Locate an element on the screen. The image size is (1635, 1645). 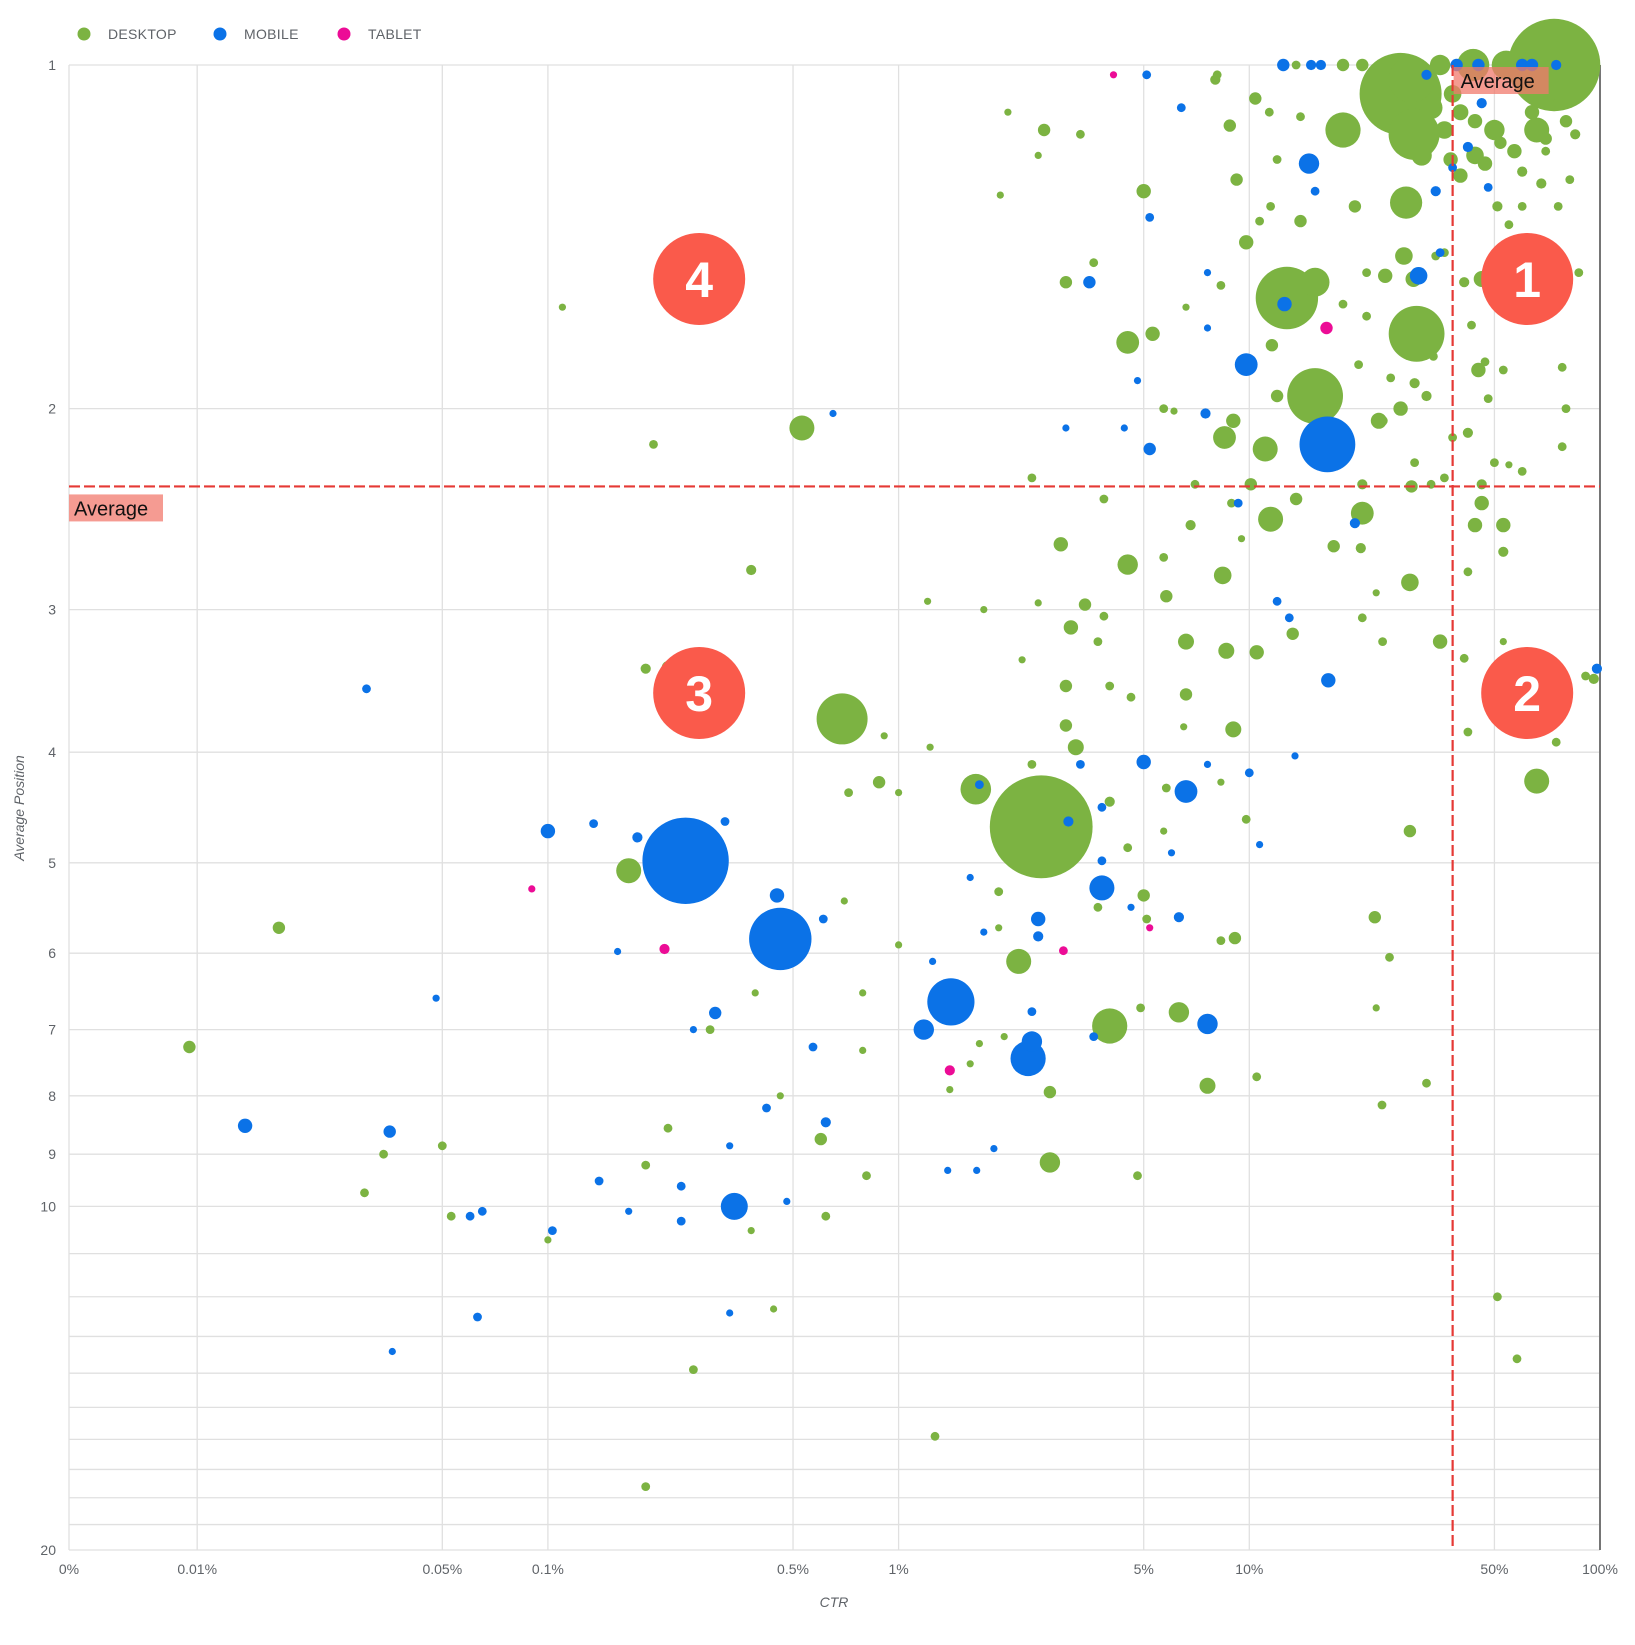
legend-item-desktop: DESKTOP is located at coordinates (127, 34).